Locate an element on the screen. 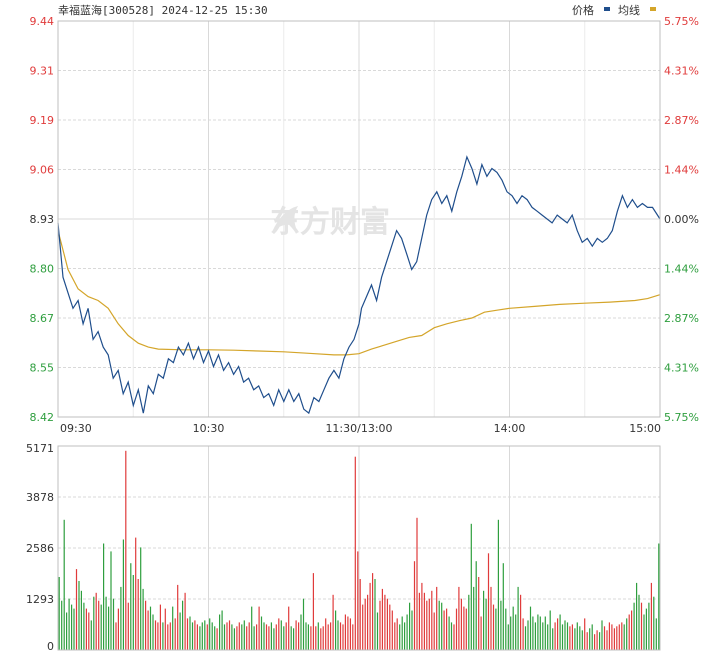  price-tick-label: 9.19 is located at coordinates (42, 120).